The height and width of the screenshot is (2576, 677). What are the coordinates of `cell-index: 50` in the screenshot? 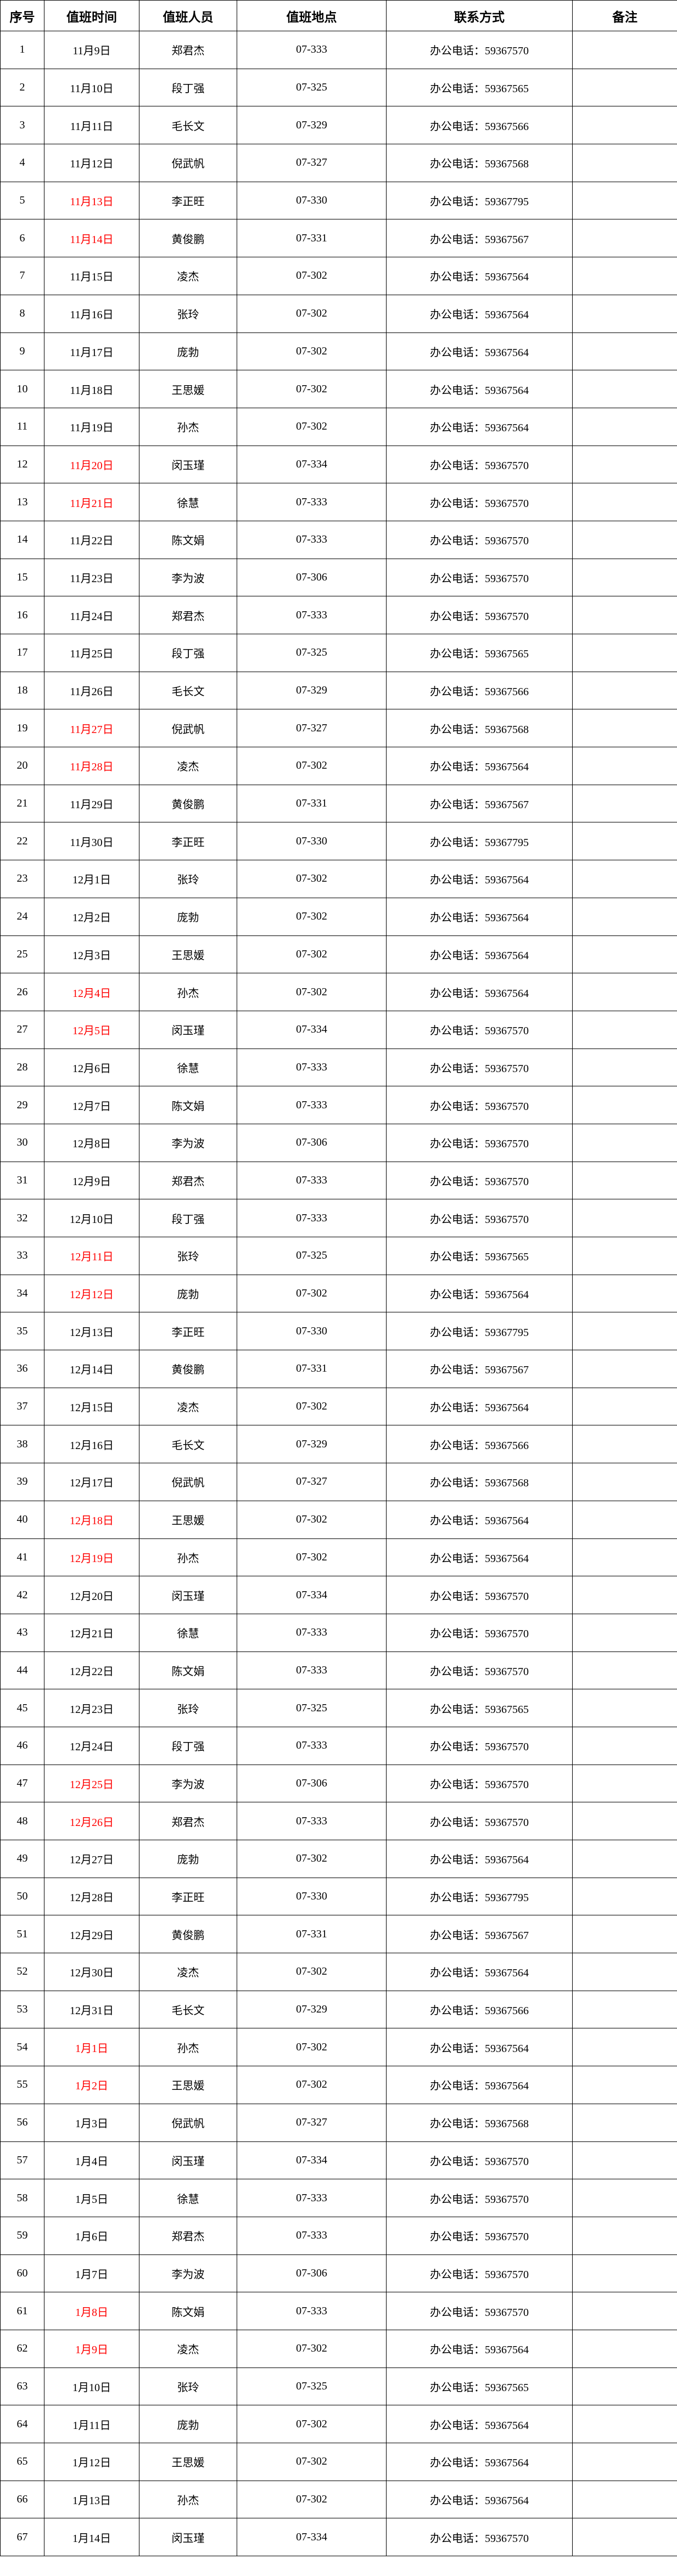 It's located at (22, 1897).